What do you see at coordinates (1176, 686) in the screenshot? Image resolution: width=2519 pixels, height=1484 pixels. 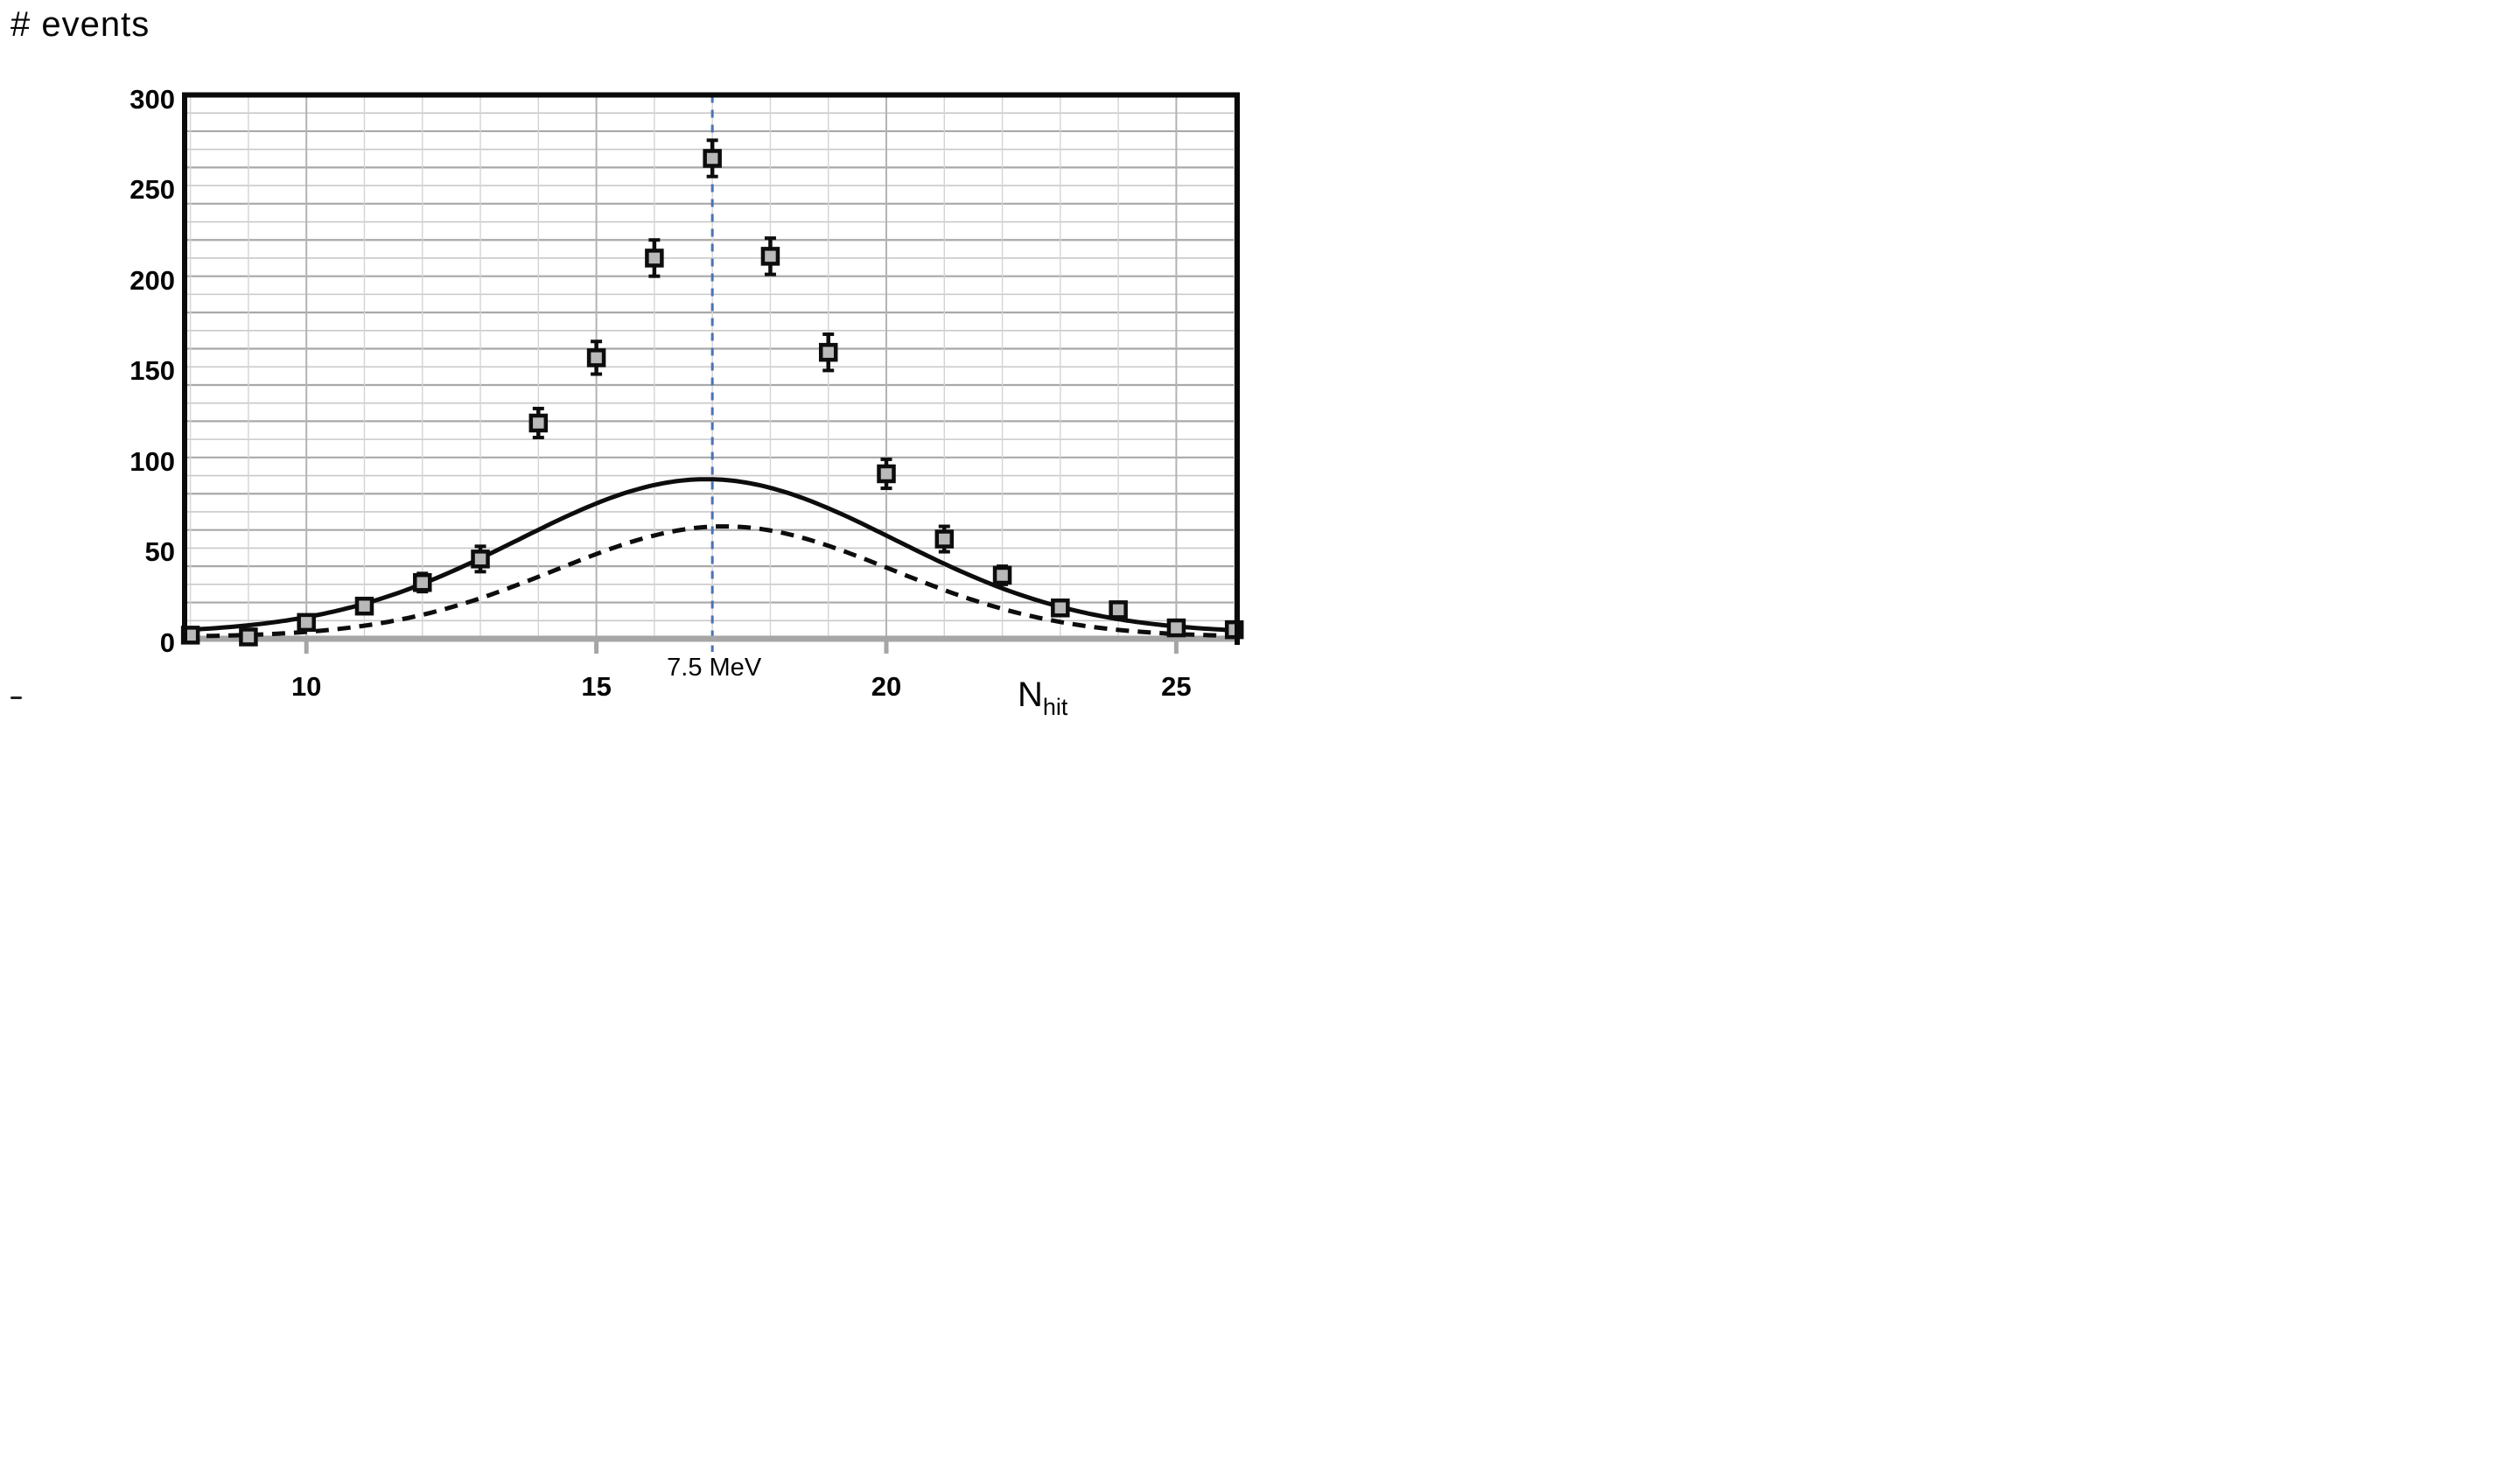 I see `x-tick-label: 25` at bounding box center [1176, 686].